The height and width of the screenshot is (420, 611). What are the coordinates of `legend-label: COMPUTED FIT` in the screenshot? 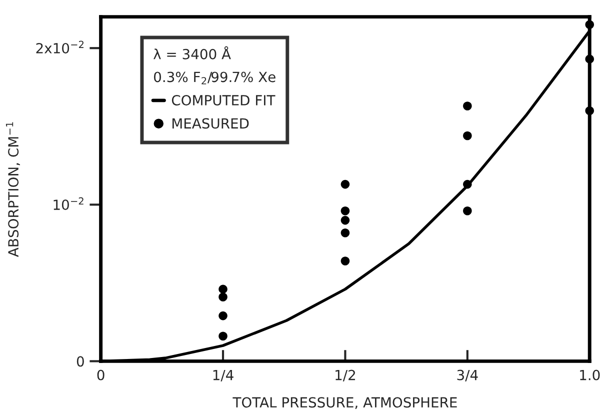 It's located at (224, 100).